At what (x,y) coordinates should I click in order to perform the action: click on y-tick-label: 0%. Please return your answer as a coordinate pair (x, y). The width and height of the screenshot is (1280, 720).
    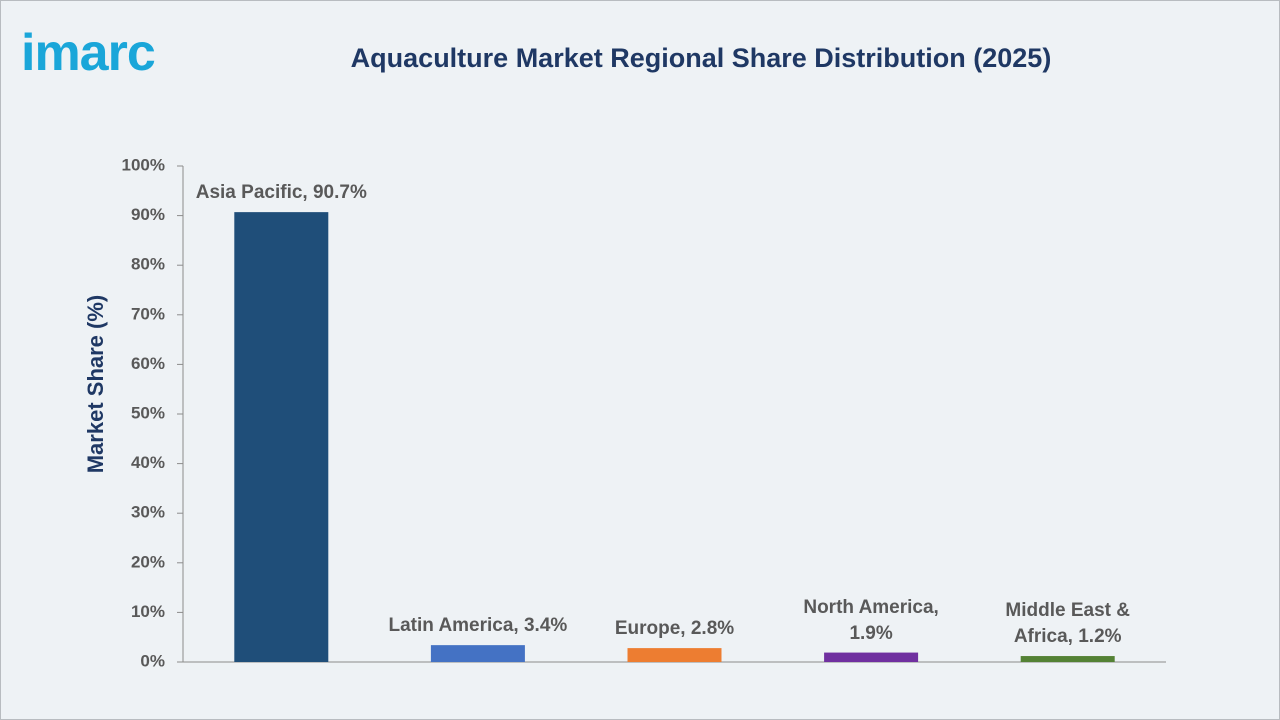
    Looking at the image, I should click on (152, 660).